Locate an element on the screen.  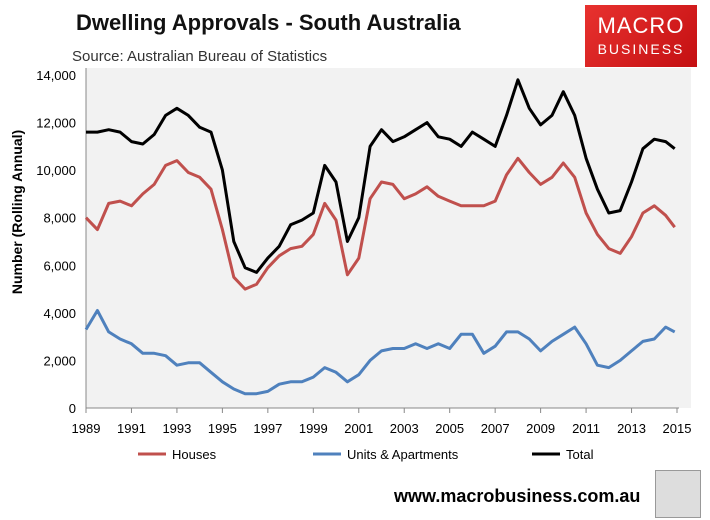
y-axis-label: Number (Rolling Annual) is located at coordinates (17, 212).